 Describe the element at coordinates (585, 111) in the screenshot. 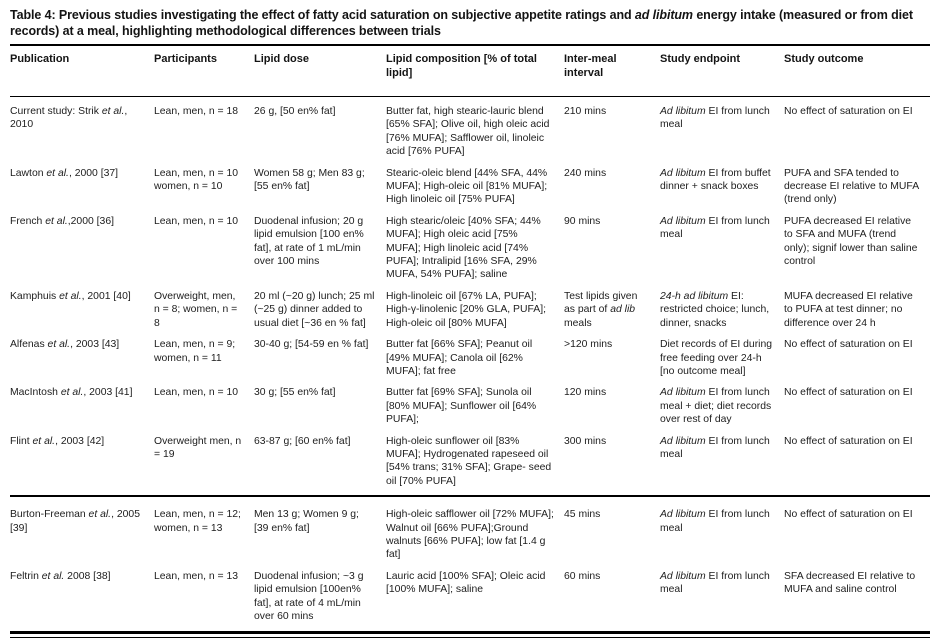

I see `cell-inter-meal-interval: 210 mins` at that location.